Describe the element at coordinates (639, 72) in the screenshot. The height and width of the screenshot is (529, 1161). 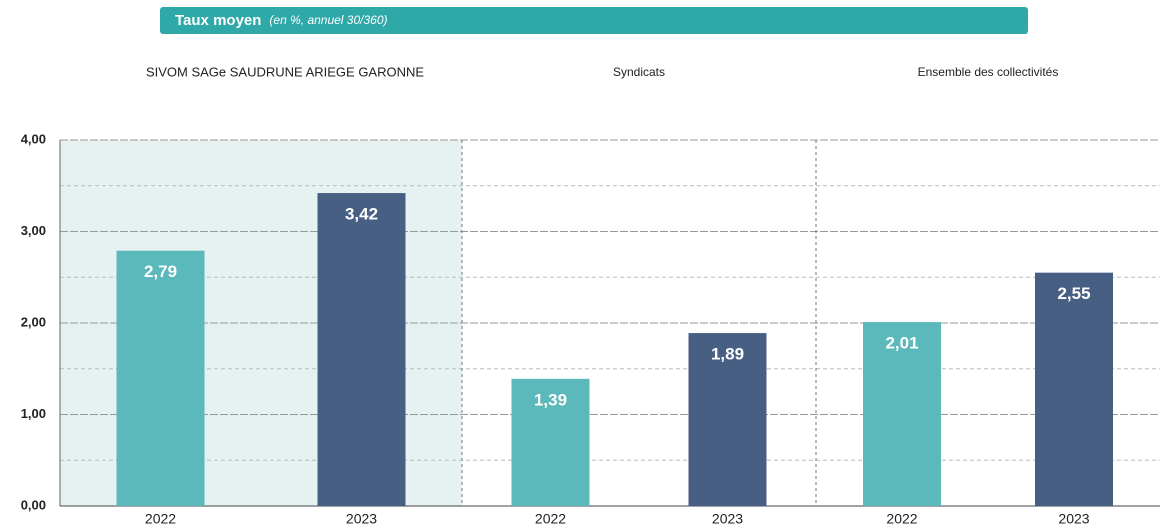
I see `panel-title: Syndicats` at that location.